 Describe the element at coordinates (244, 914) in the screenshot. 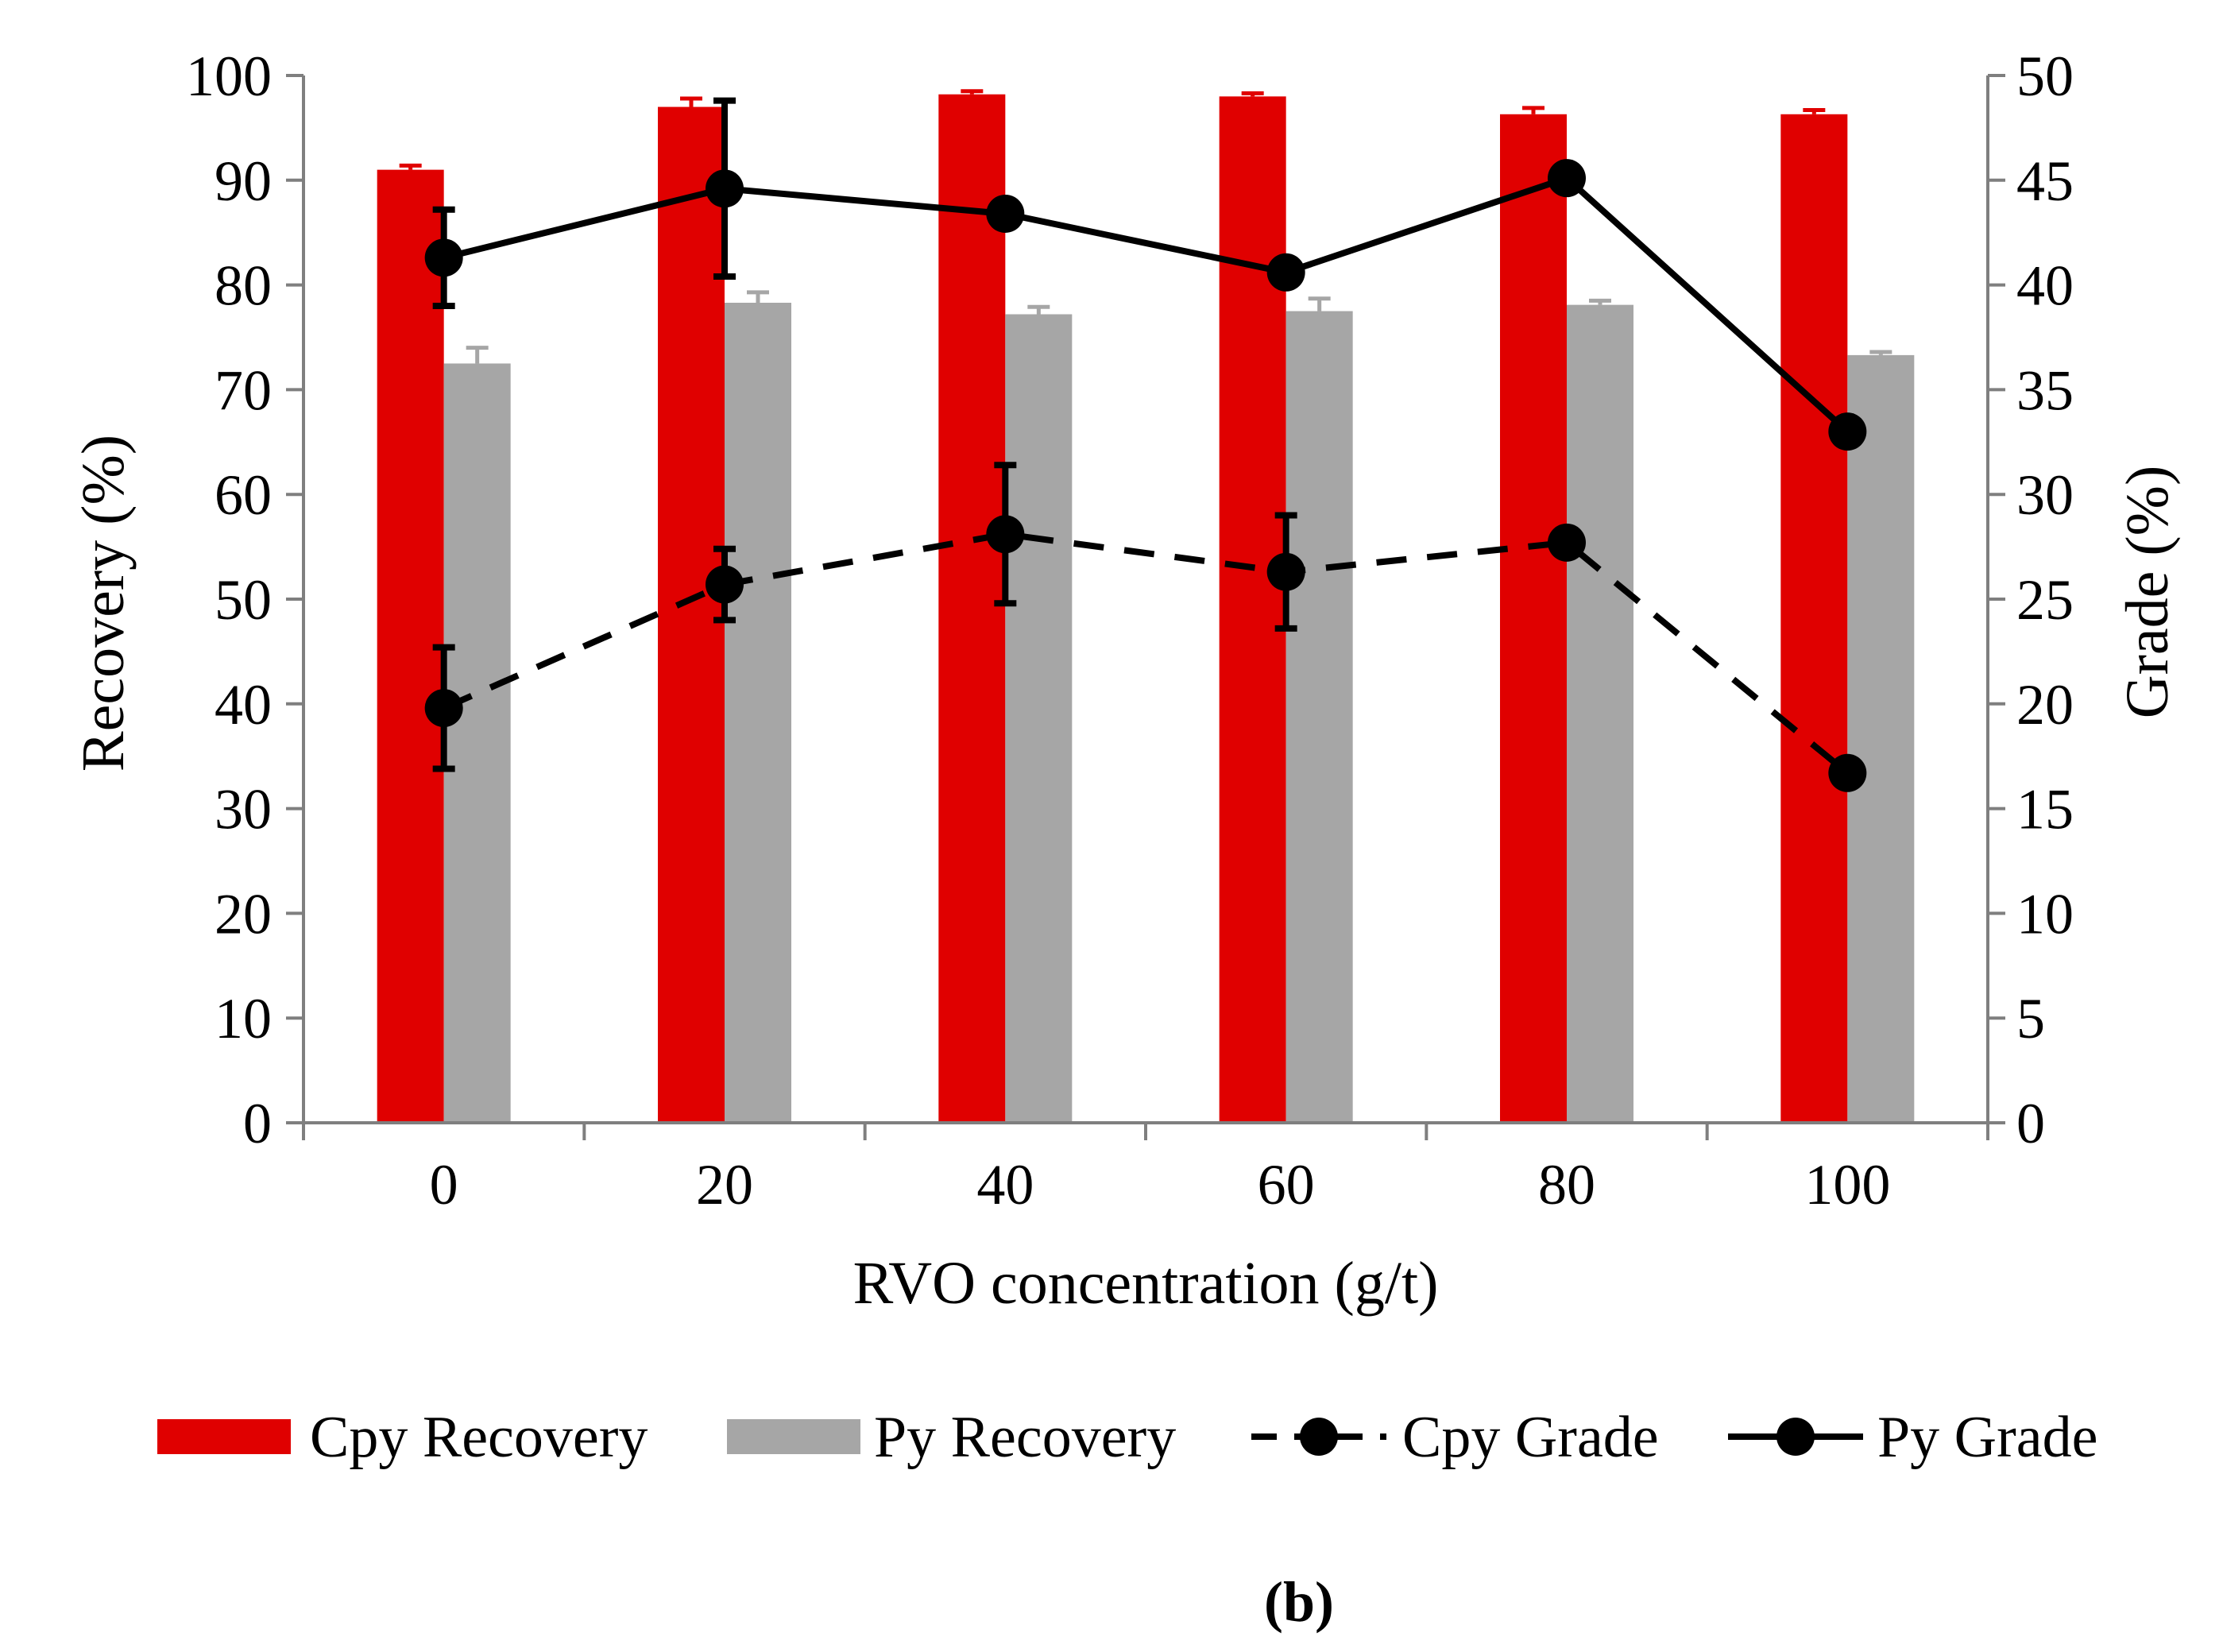

I see `y-tick-label: 20` at that location.